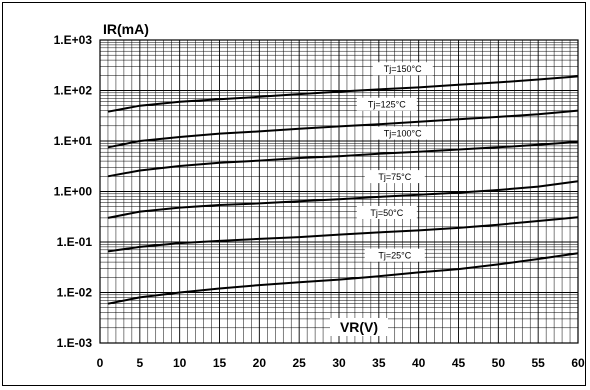  Describe the element at coordinates (73, 141) in the screenshot. I see `y-tick-label: 1.E+01` at that location.